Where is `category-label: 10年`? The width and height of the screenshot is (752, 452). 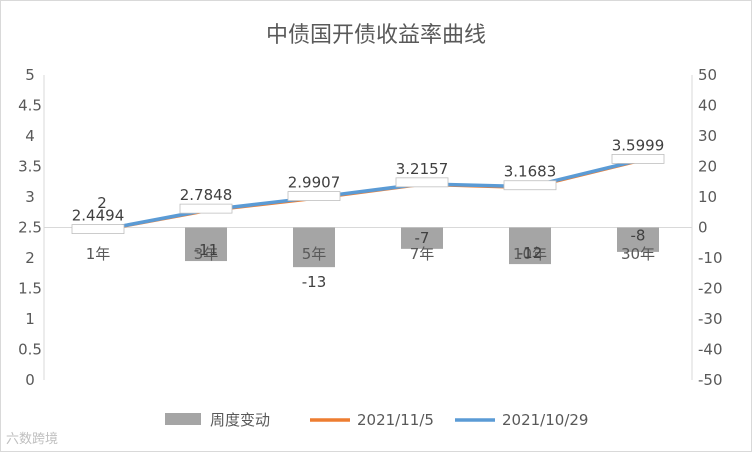
category-label: 10年 is located at coordinates (530, 254).